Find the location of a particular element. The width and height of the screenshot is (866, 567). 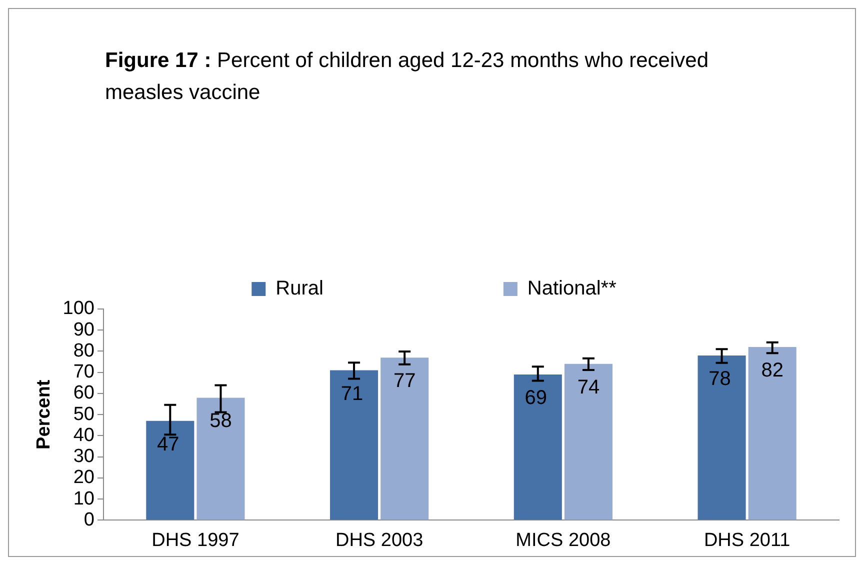

x-tick-label: DHS 2003 is located at coordinates (379, 540).